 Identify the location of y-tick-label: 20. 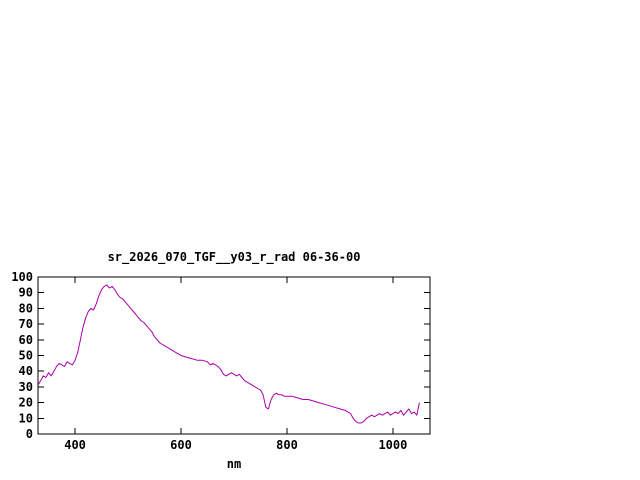
(26, 403).